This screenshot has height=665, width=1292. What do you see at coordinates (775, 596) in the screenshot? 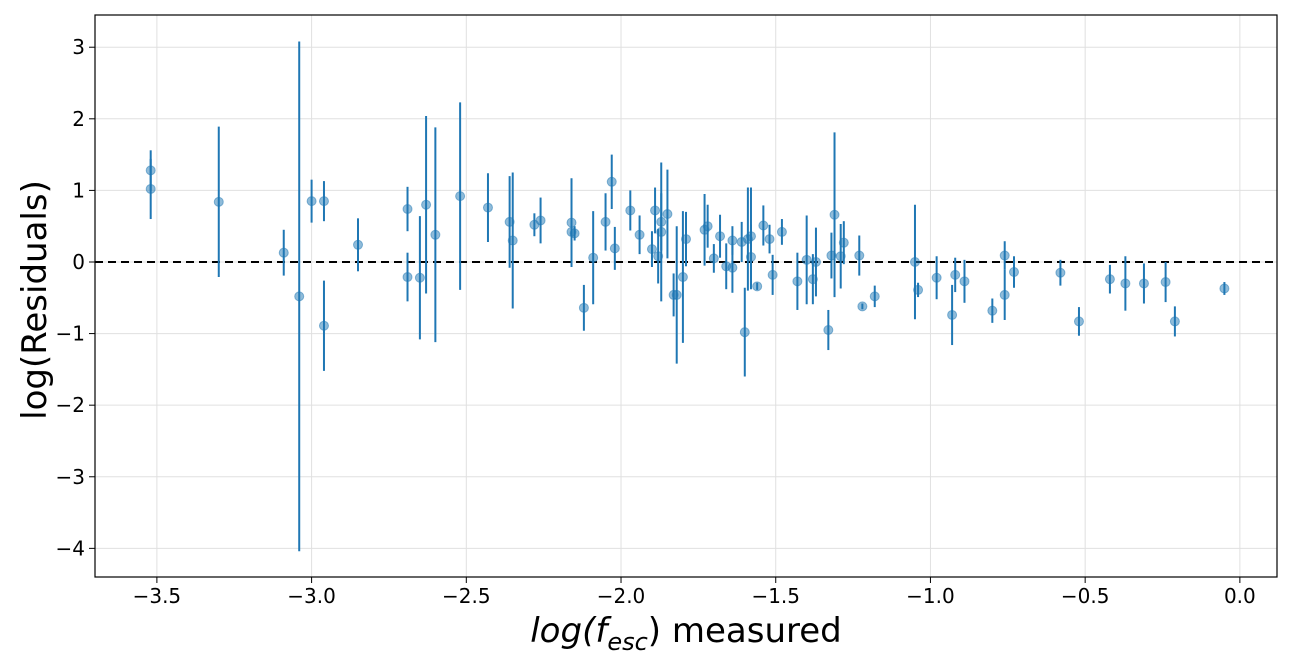
I see `x-tick-label: −1.5` at bounding box center [775, 596].